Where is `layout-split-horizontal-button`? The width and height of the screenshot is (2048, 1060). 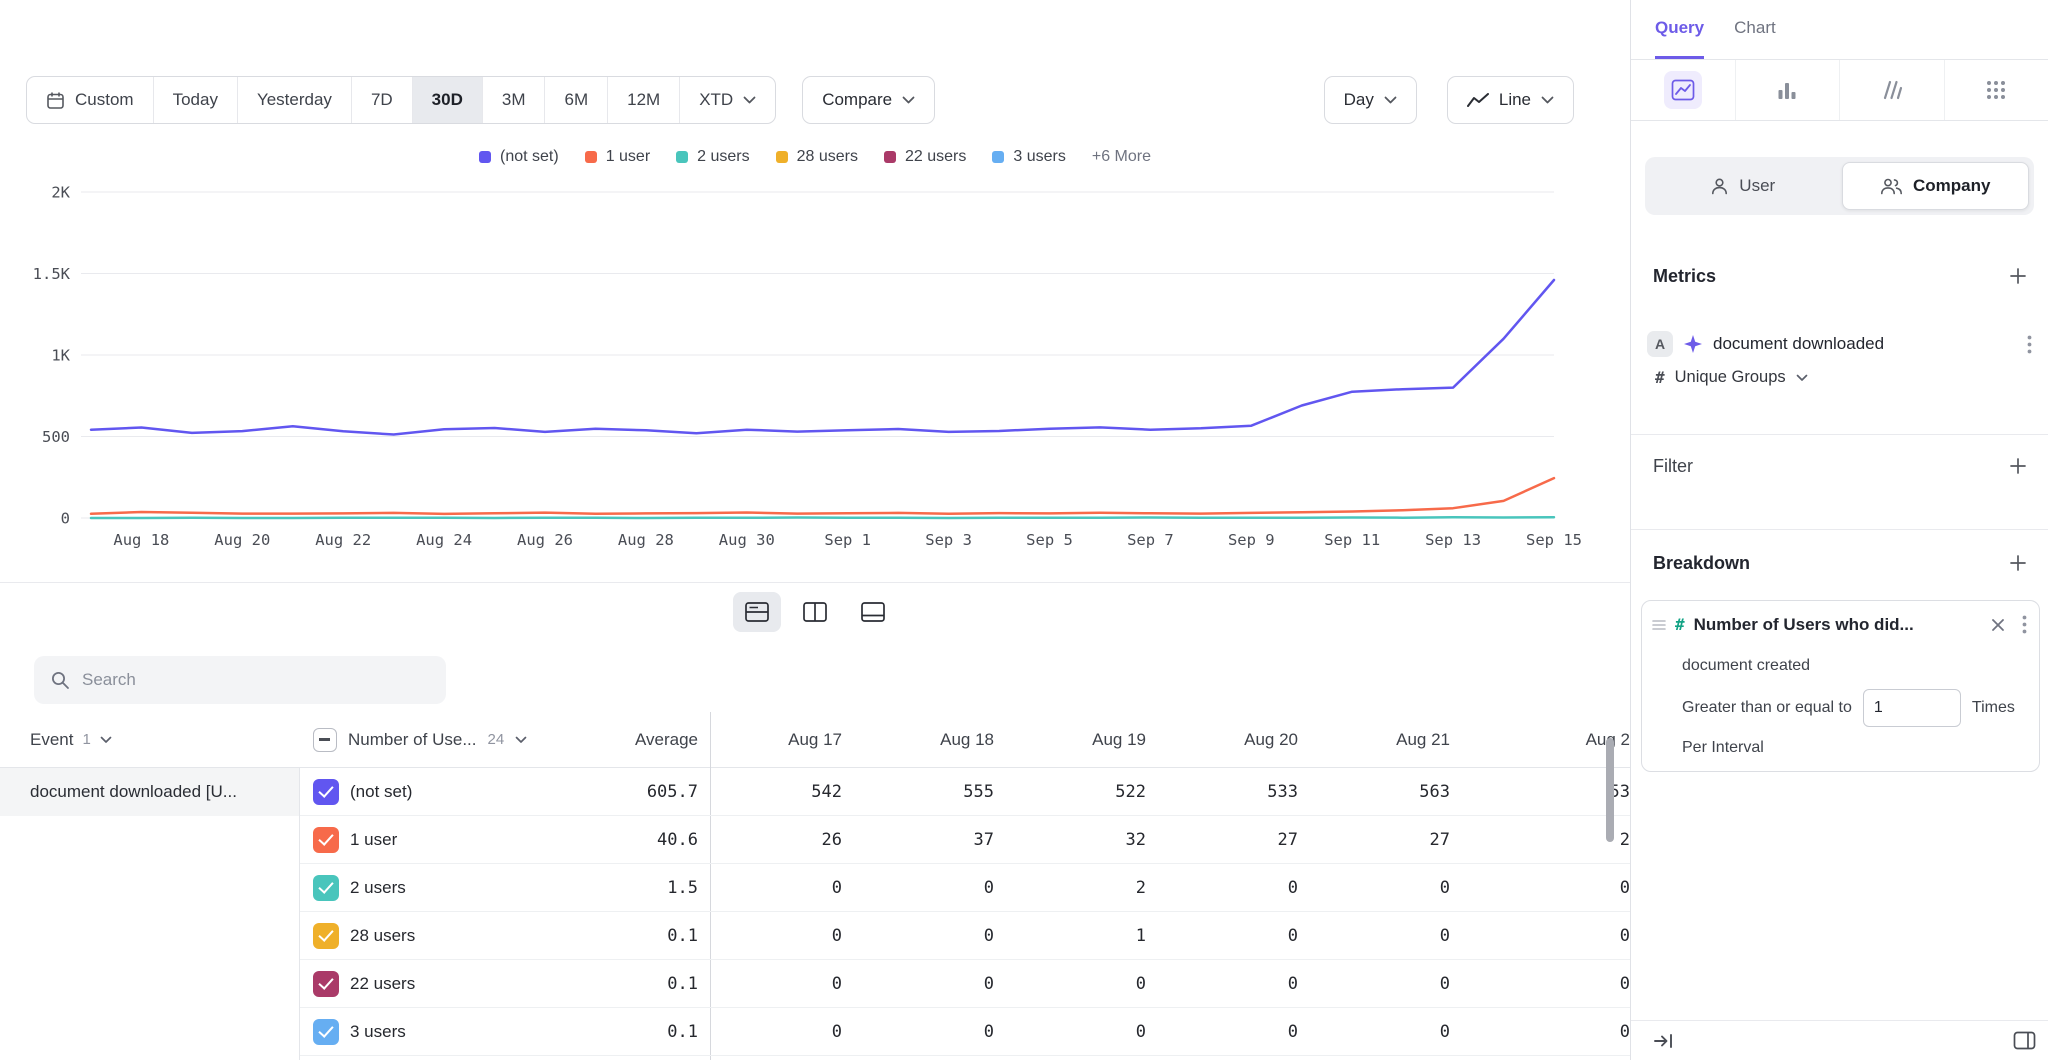 layout-split-horizontal-button is located at coordinates (757, 612).